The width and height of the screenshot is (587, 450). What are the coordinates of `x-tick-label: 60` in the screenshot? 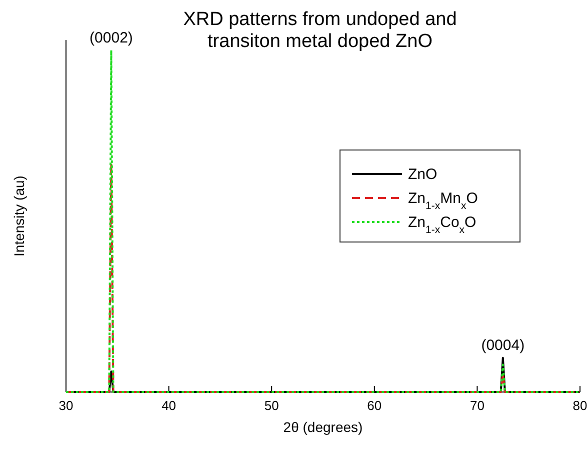 It's located at (374, 406).